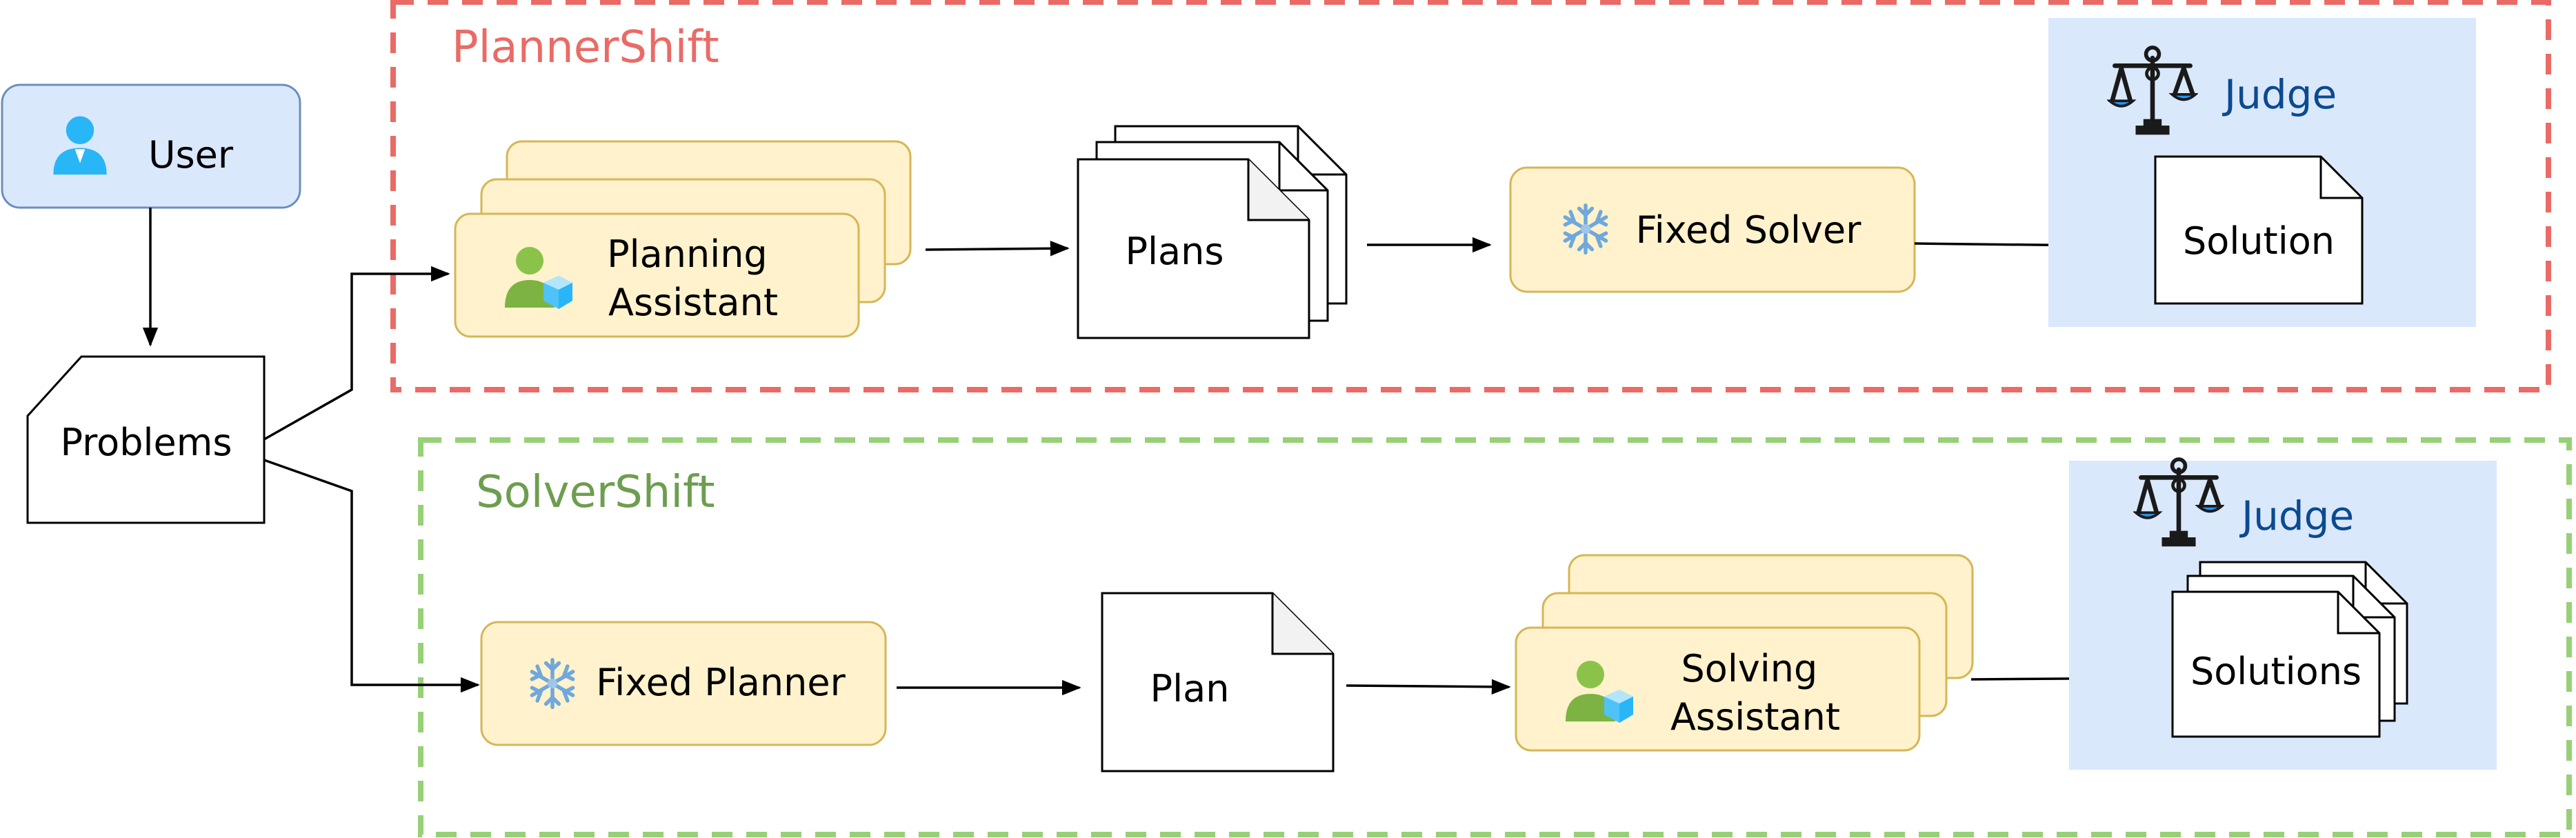 Image resolution: width=2576 pixels, height=838 pixels. I want to click on planning-assistant-label: Planning Assistant, so click(693, 278).